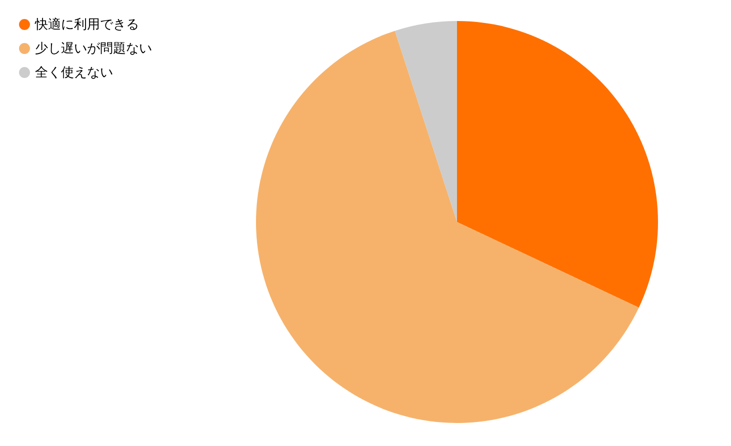 This screenshot has height=446, width=731. I want to click on legend-label: 全く使えない, so click(74, 73).